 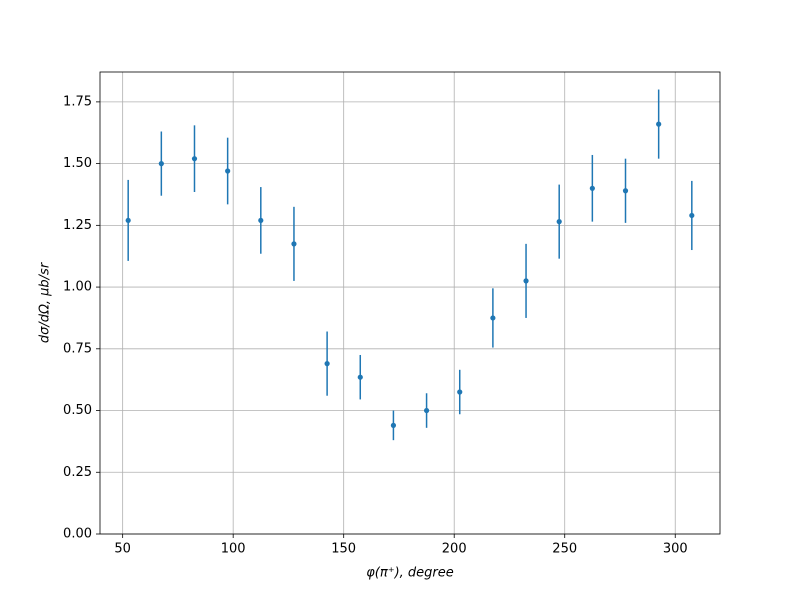 What do you see at coordinates (45, 302) in the screenshot?
I see `y-axis-label: dσ/dΩ, μb/sr` at bounding box center [45, 302].